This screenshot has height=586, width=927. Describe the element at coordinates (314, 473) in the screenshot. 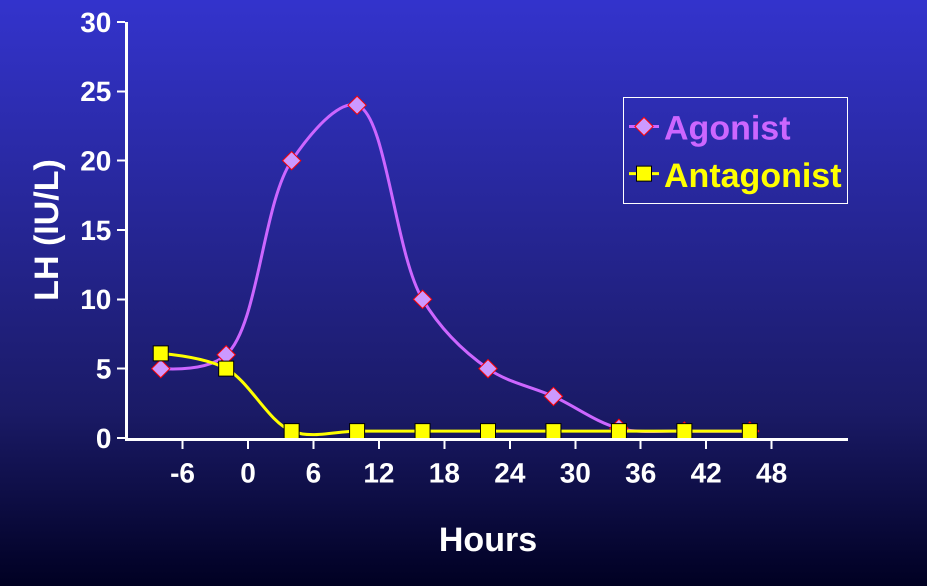

I see `x-tick-label: 6` at that location.